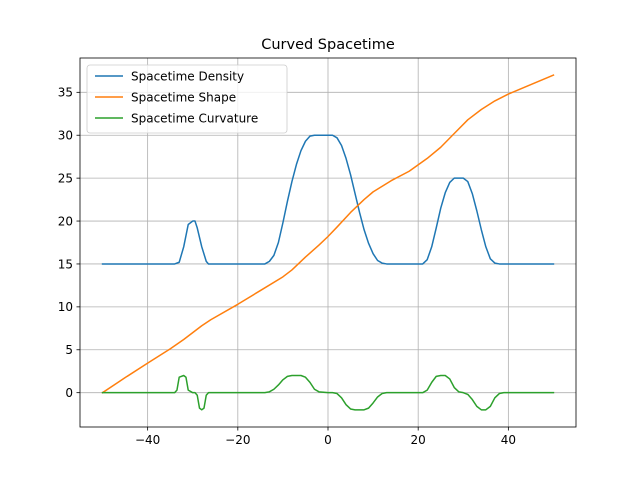 The width and height of the screenshot is (640, 480). I want to click on x-tick-label: −40, so click(147, 440).